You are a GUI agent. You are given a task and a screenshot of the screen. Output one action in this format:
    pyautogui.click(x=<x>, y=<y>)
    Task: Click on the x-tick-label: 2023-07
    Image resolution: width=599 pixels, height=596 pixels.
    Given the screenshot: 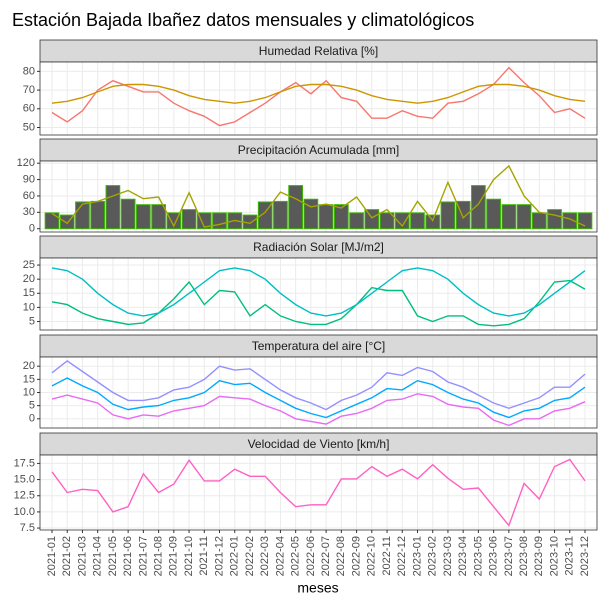 What is the action you would take?
    pyautogui.click(x=509, y=556)
    